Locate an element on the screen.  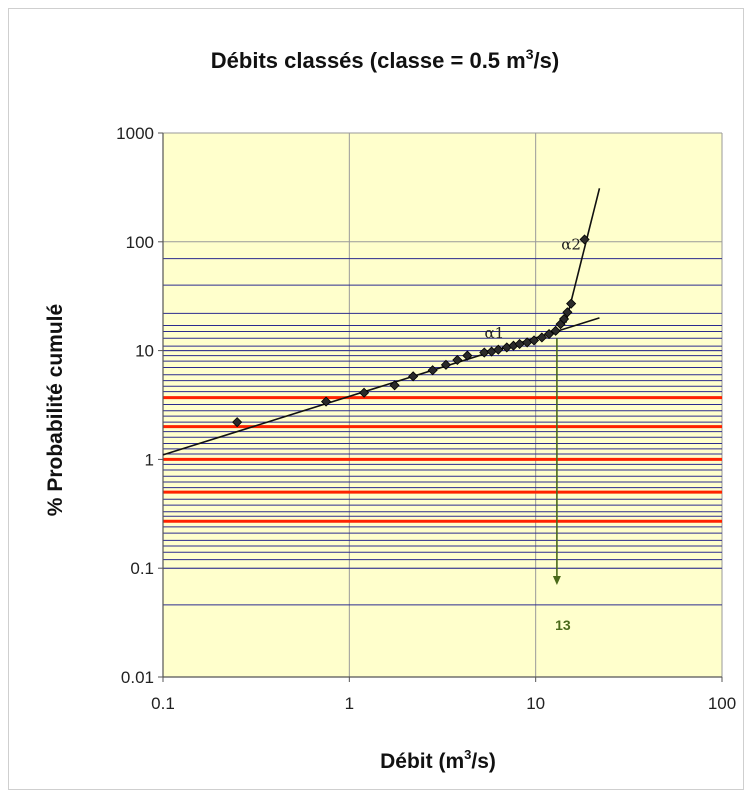
chart-title: Débits classés (classe = 0.5 m3/s) is located at coordinates (385, 59).